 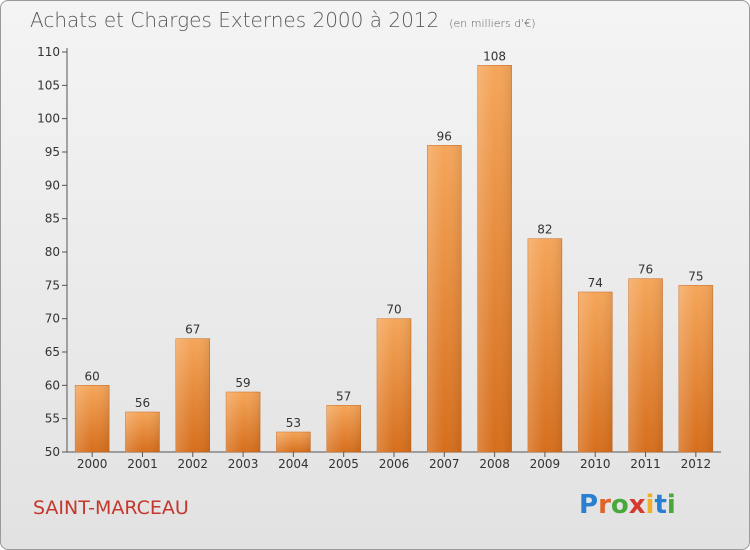 I want to click on bar-shine-2005, so click(x=343, y=428).